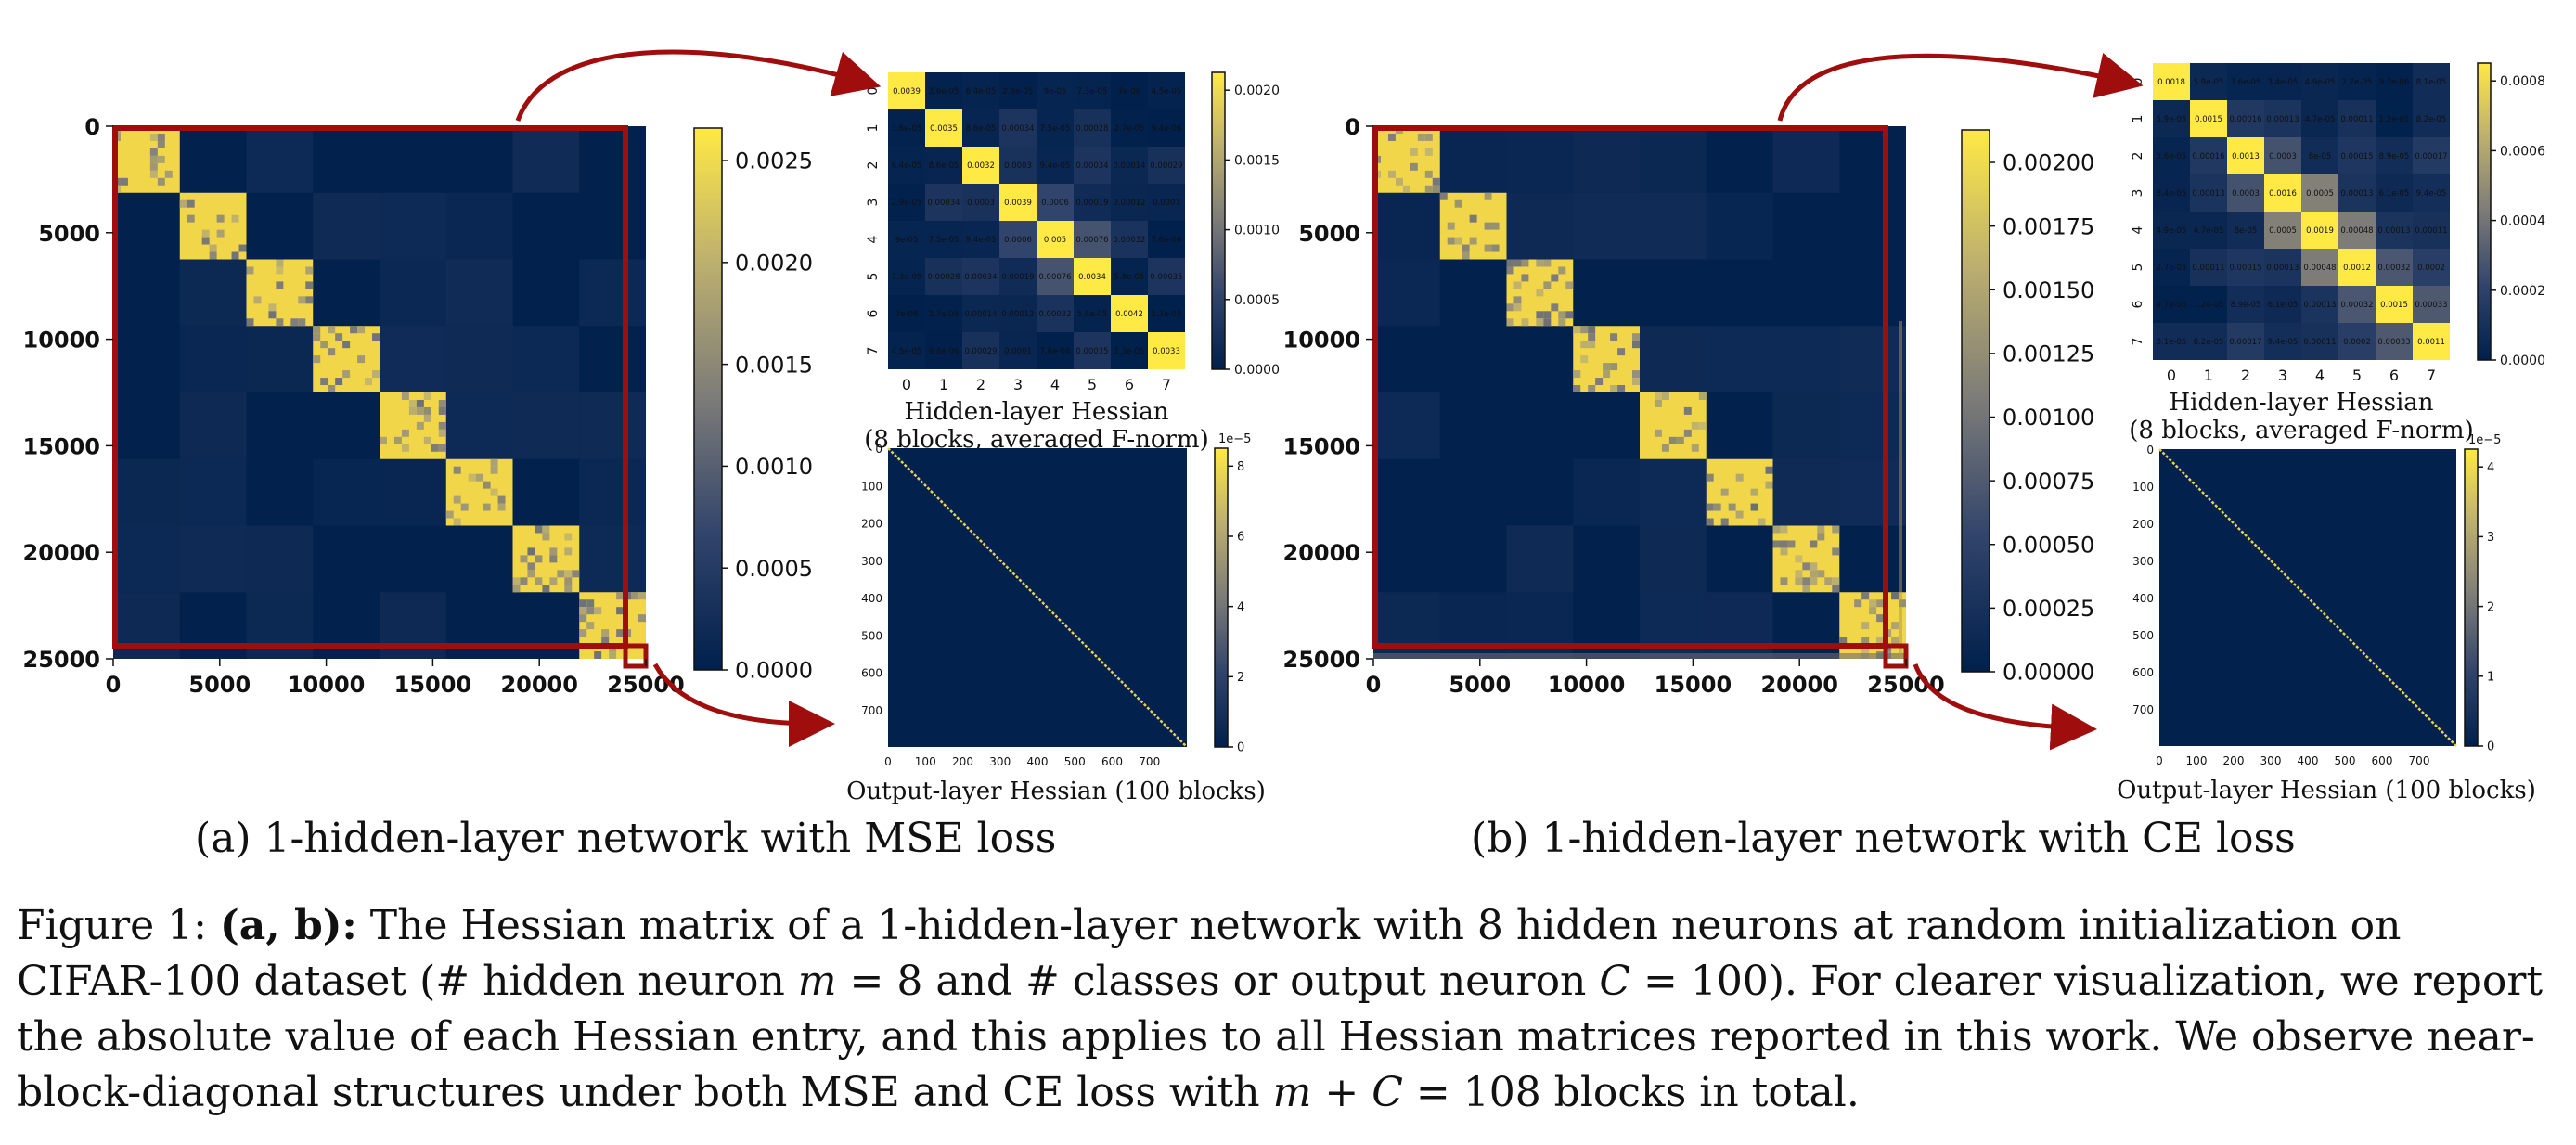  Describe the element at coordinates (2271, 760) in the screenshot. I see `x-tick-label: 300` at that location.